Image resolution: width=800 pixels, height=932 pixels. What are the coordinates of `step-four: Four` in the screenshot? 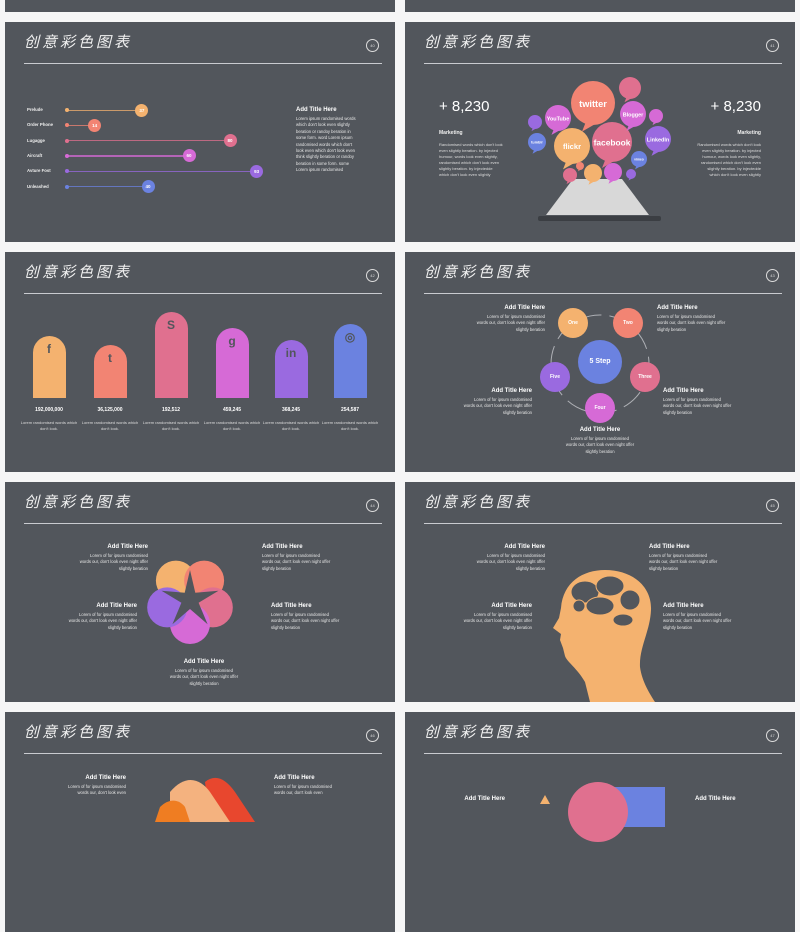 It's located at (600, 408).